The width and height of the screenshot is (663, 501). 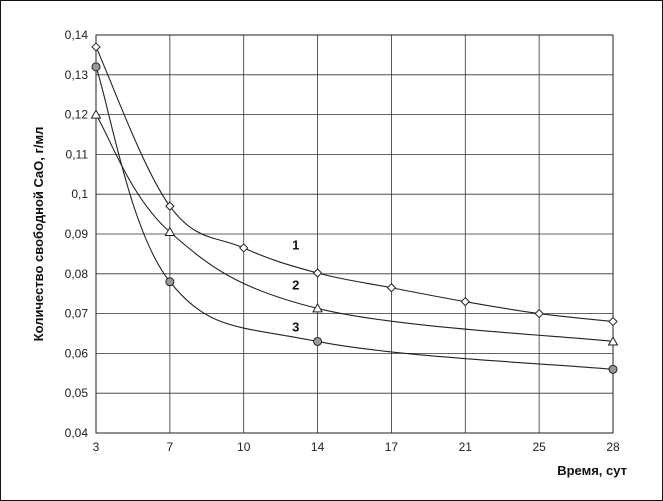 I want to click on x-tick-label: 28, so click(x=613, y=447).